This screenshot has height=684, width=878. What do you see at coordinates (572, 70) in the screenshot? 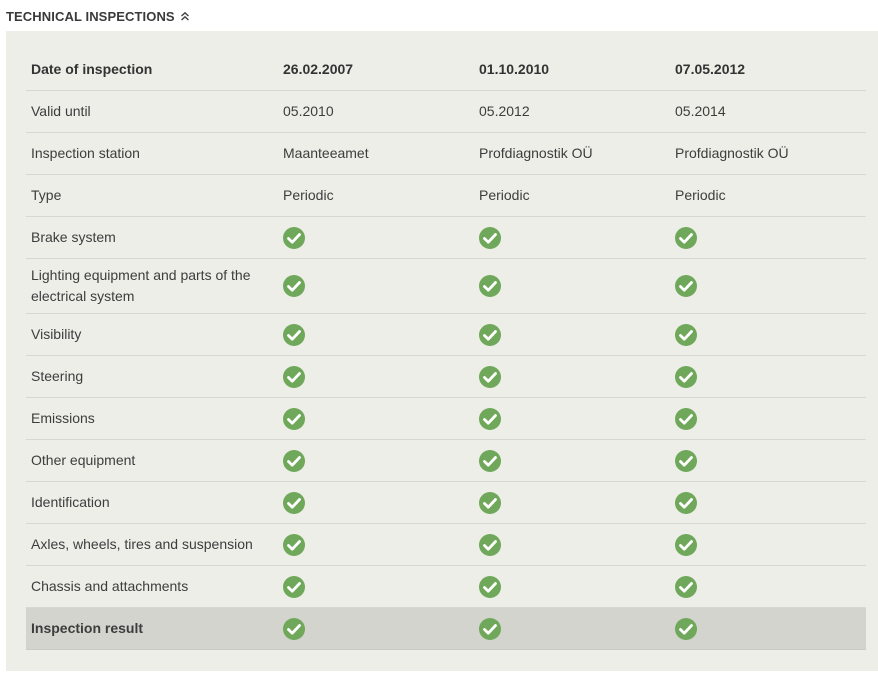
I see `inspection-date: 01.10.2010` at bounding box center [572, 70].